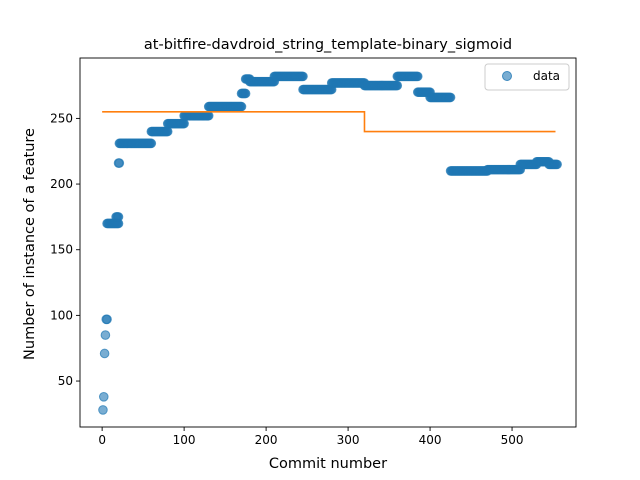 This screenshot has height=480, width=640. Describe the element at coordinates (507, 76) in the screenshot. I see `legend-marker-data` at that location.